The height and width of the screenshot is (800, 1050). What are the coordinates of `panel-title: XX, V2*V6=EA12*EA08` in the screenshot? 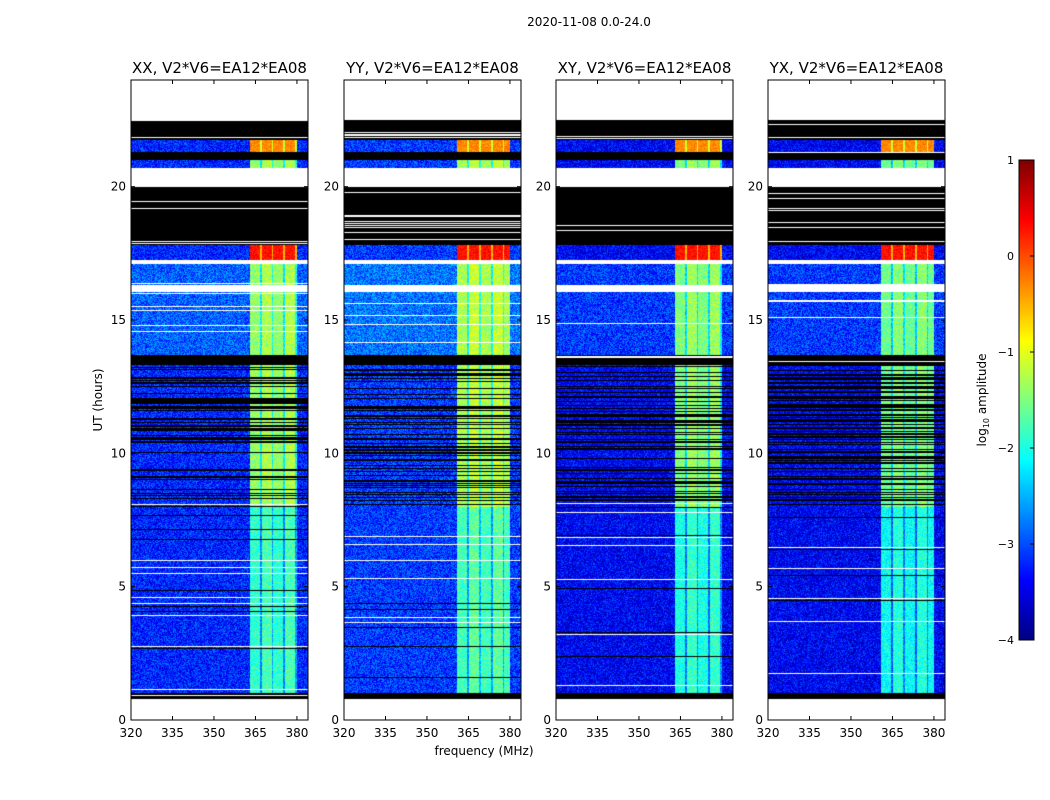 It's located at (219, 68).